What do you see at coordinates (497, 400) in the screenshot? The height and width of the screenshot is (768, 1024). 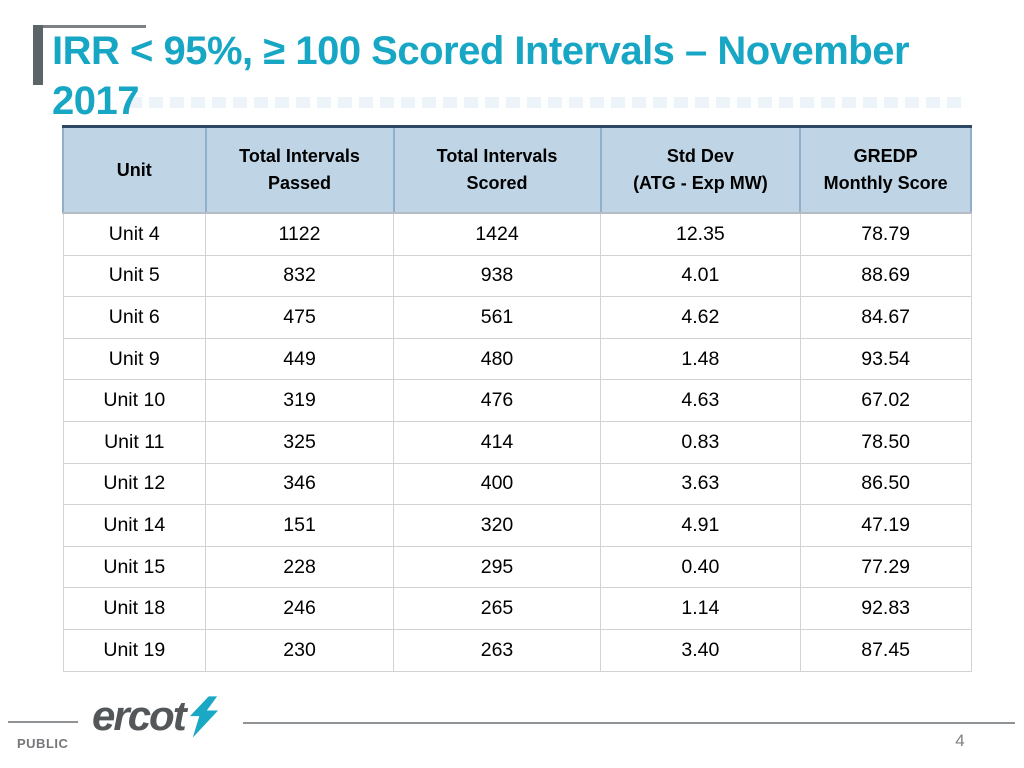 I see `value-cell: 476` at bounding box center [497, 400].